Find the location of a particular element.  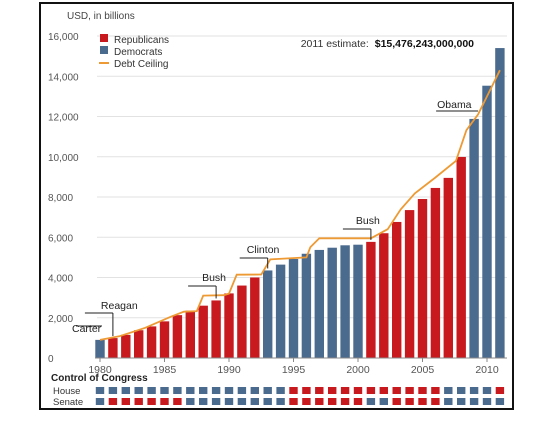

x-axis: 1980 1985 1990 1995 2000 2005 2010 is located at coordinates (297, 366).